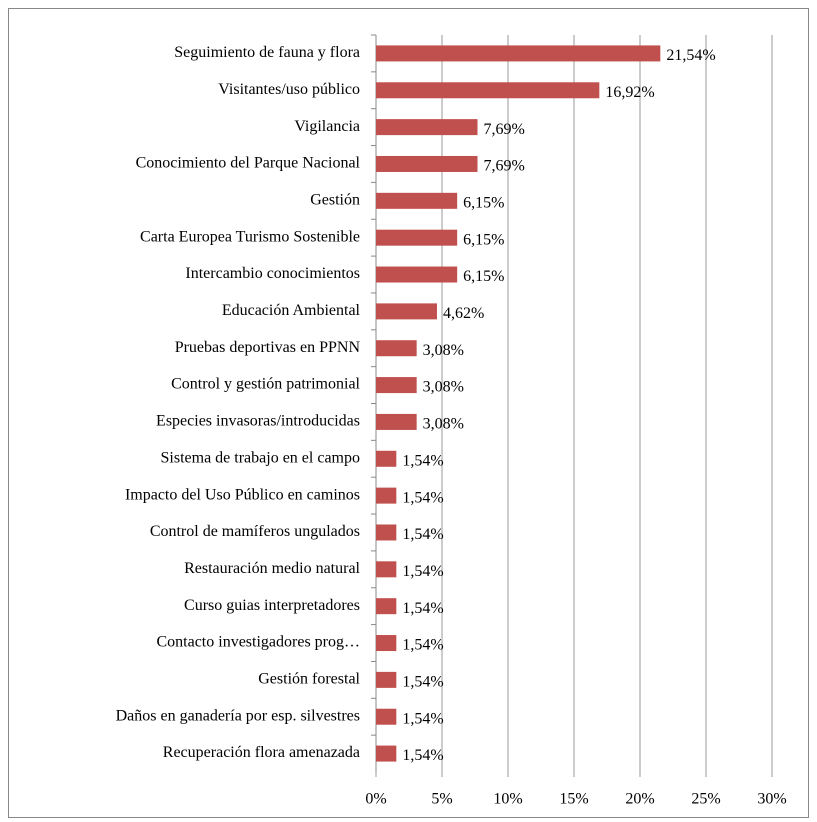 The height and width of the screenshot is (822, 817). What do you see at coordinates (258, 421) in the screenshot?
I see `y-tick-label: Especies invasoras/introducidas` at bounding box center [258, 421].